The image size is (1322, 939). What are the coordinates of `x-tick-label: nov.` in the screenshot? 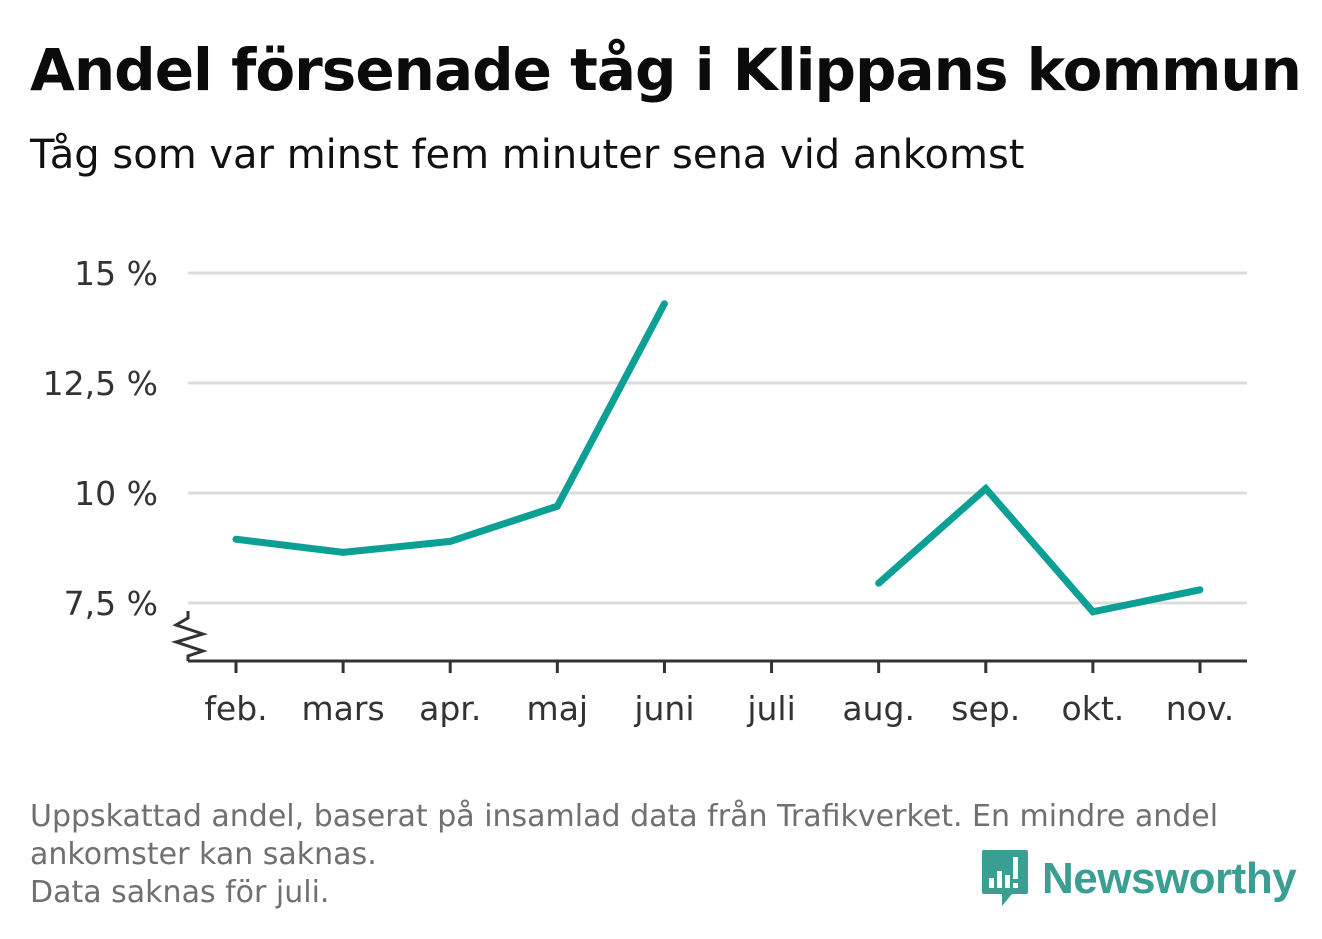 It's located at (1200, 708).